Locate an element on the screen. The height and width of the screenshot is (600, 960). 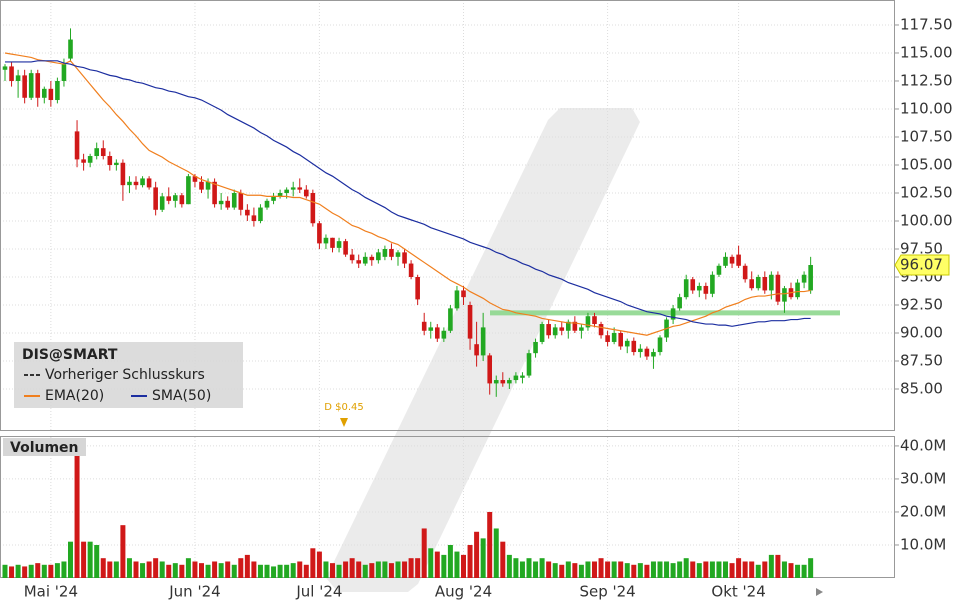
y-tick-label: 87.50 is located at coordinates (921, 361).